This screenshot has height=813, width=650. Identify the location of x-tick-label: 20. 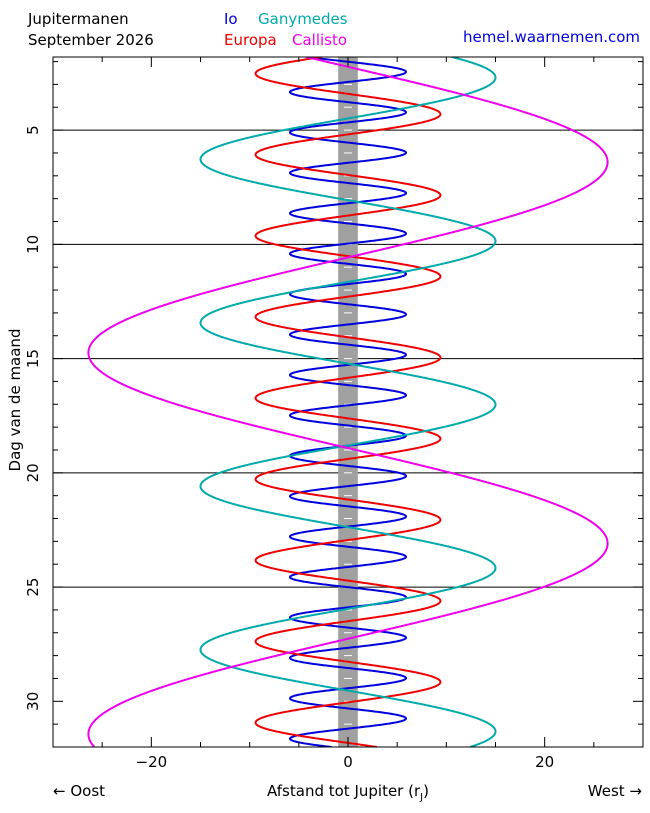
(544, 762).